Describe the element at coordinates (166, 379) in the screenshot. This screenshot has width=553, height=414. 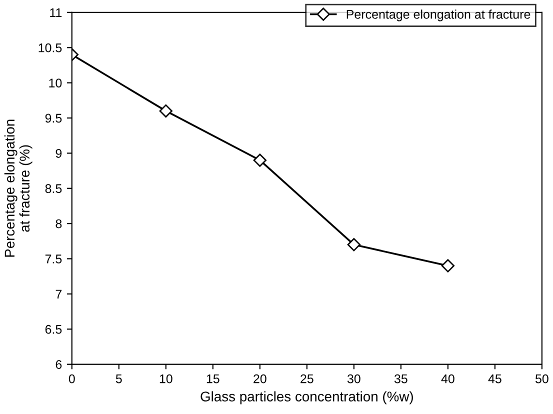
I see `x-tick-label: 10` at that location.